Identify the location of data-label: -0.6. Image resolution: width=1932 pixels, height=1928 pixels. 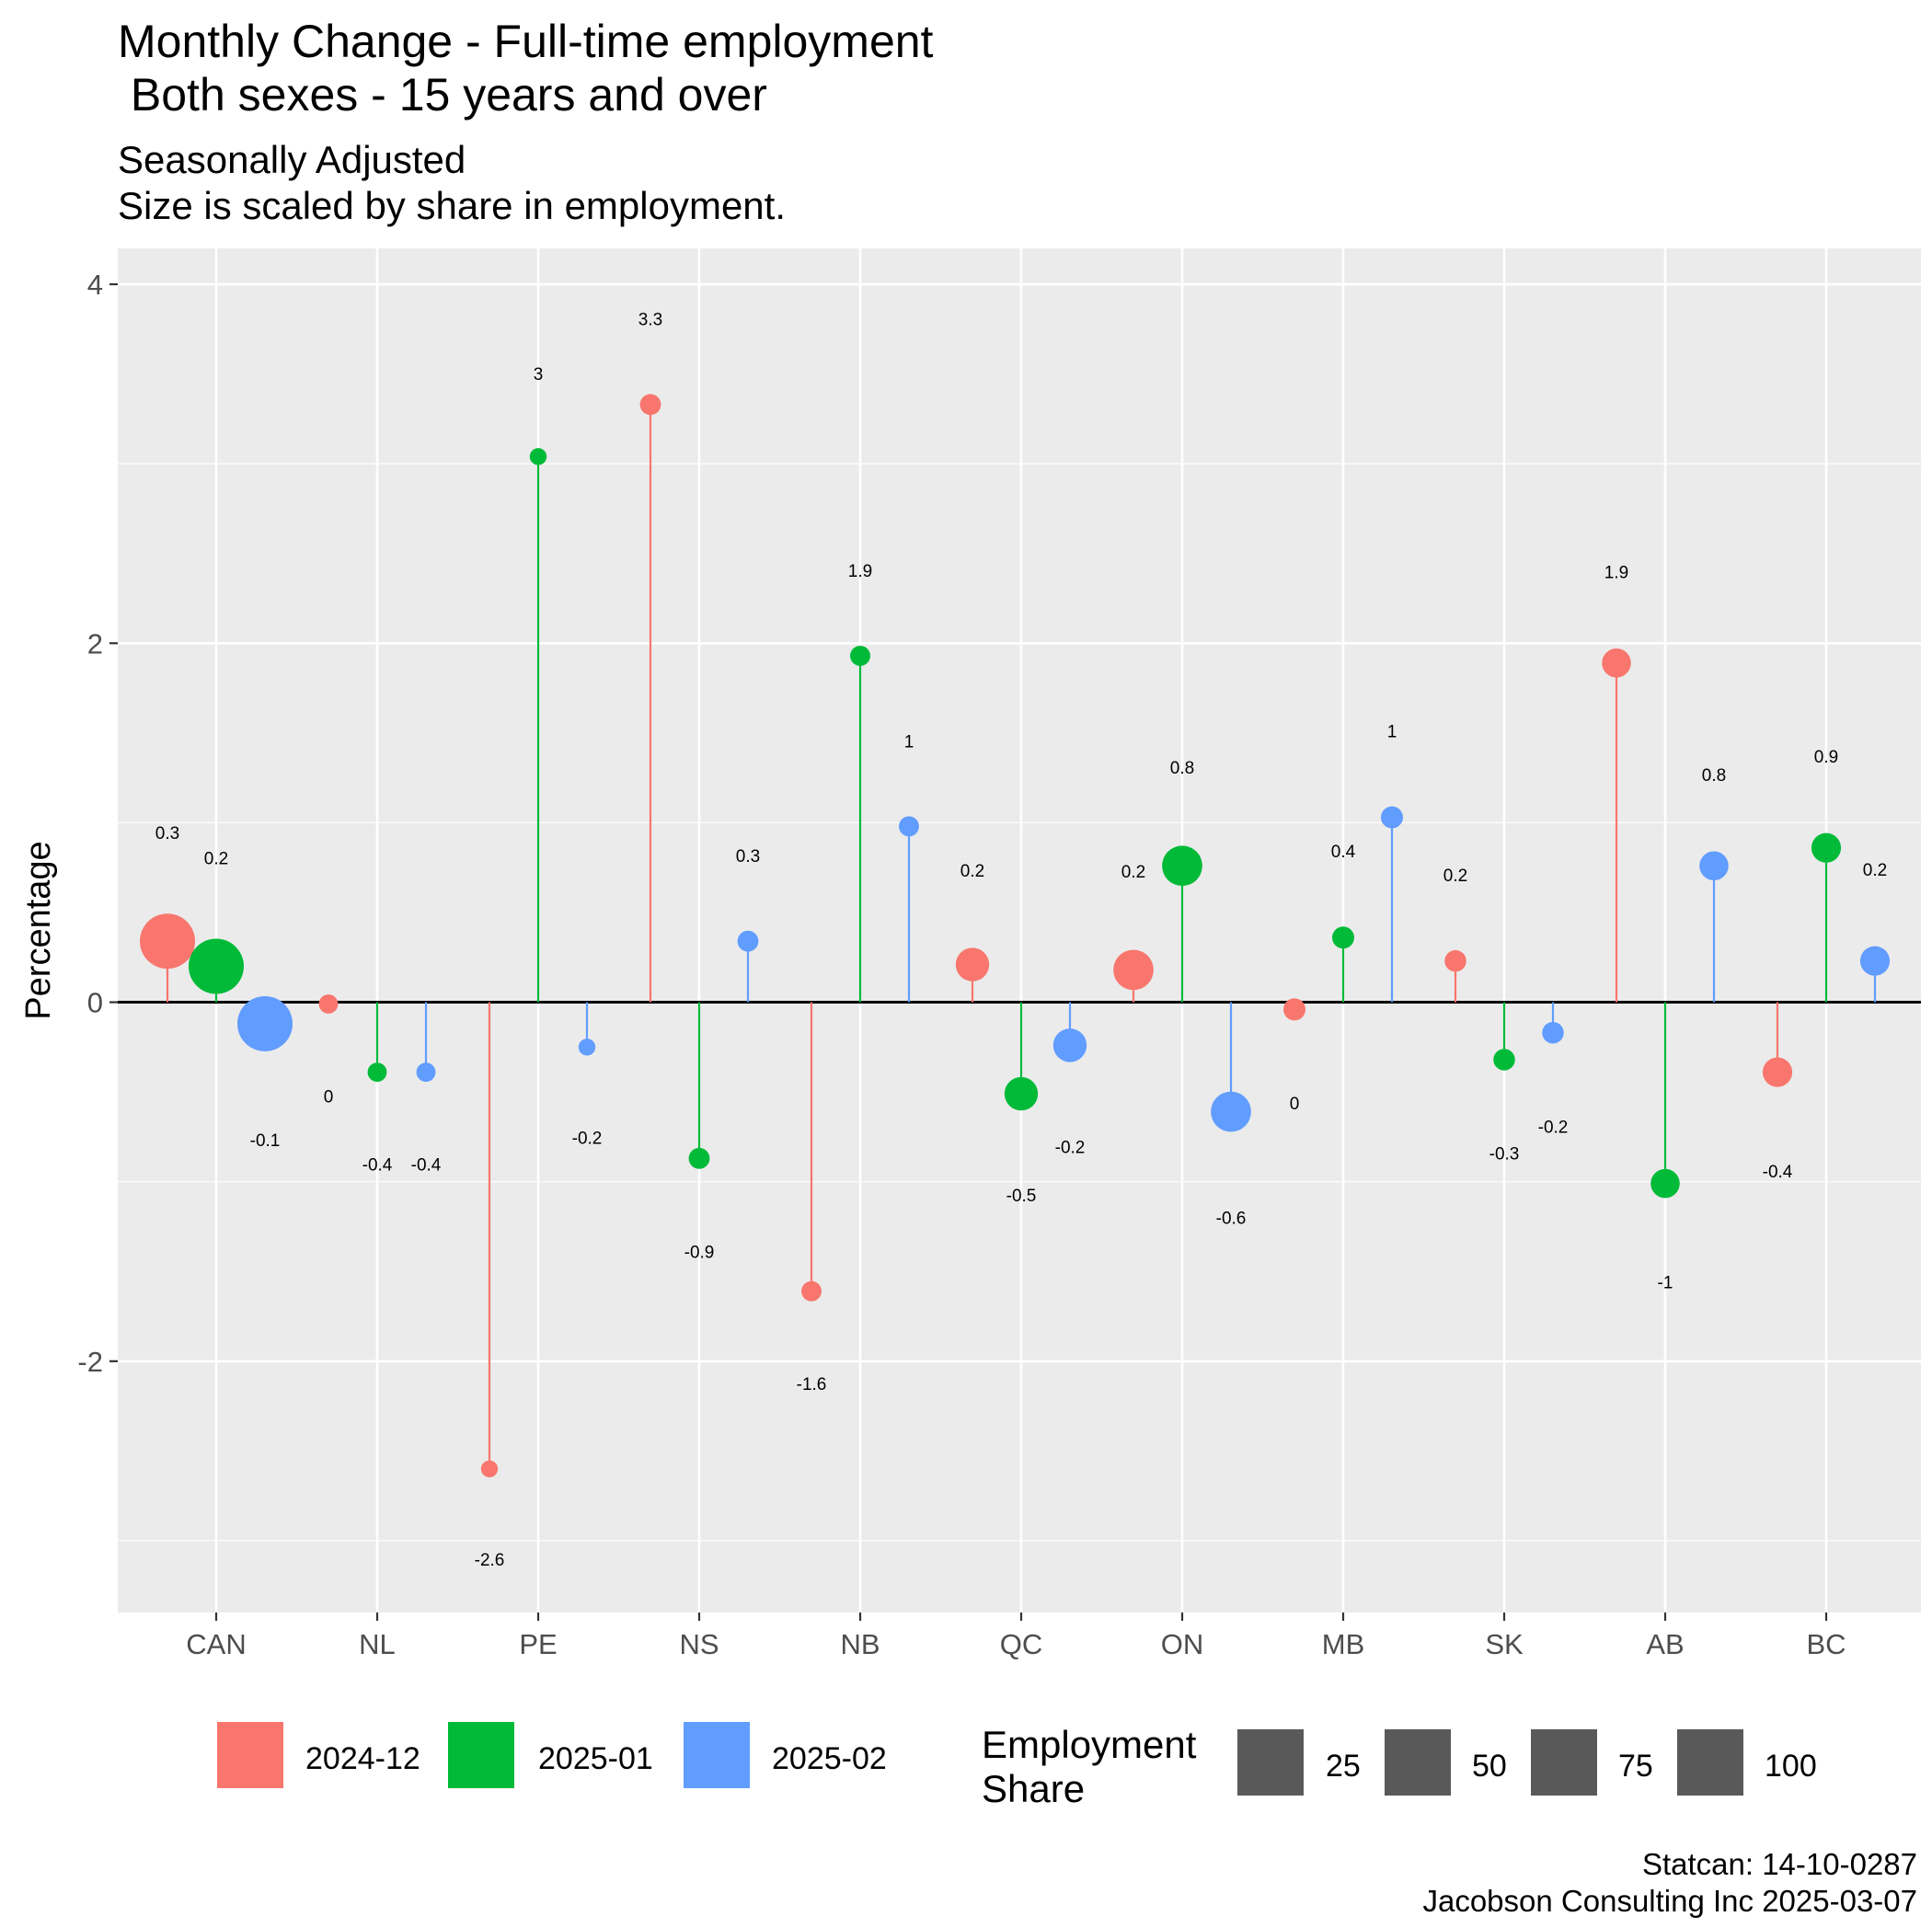
(1231, 1219).